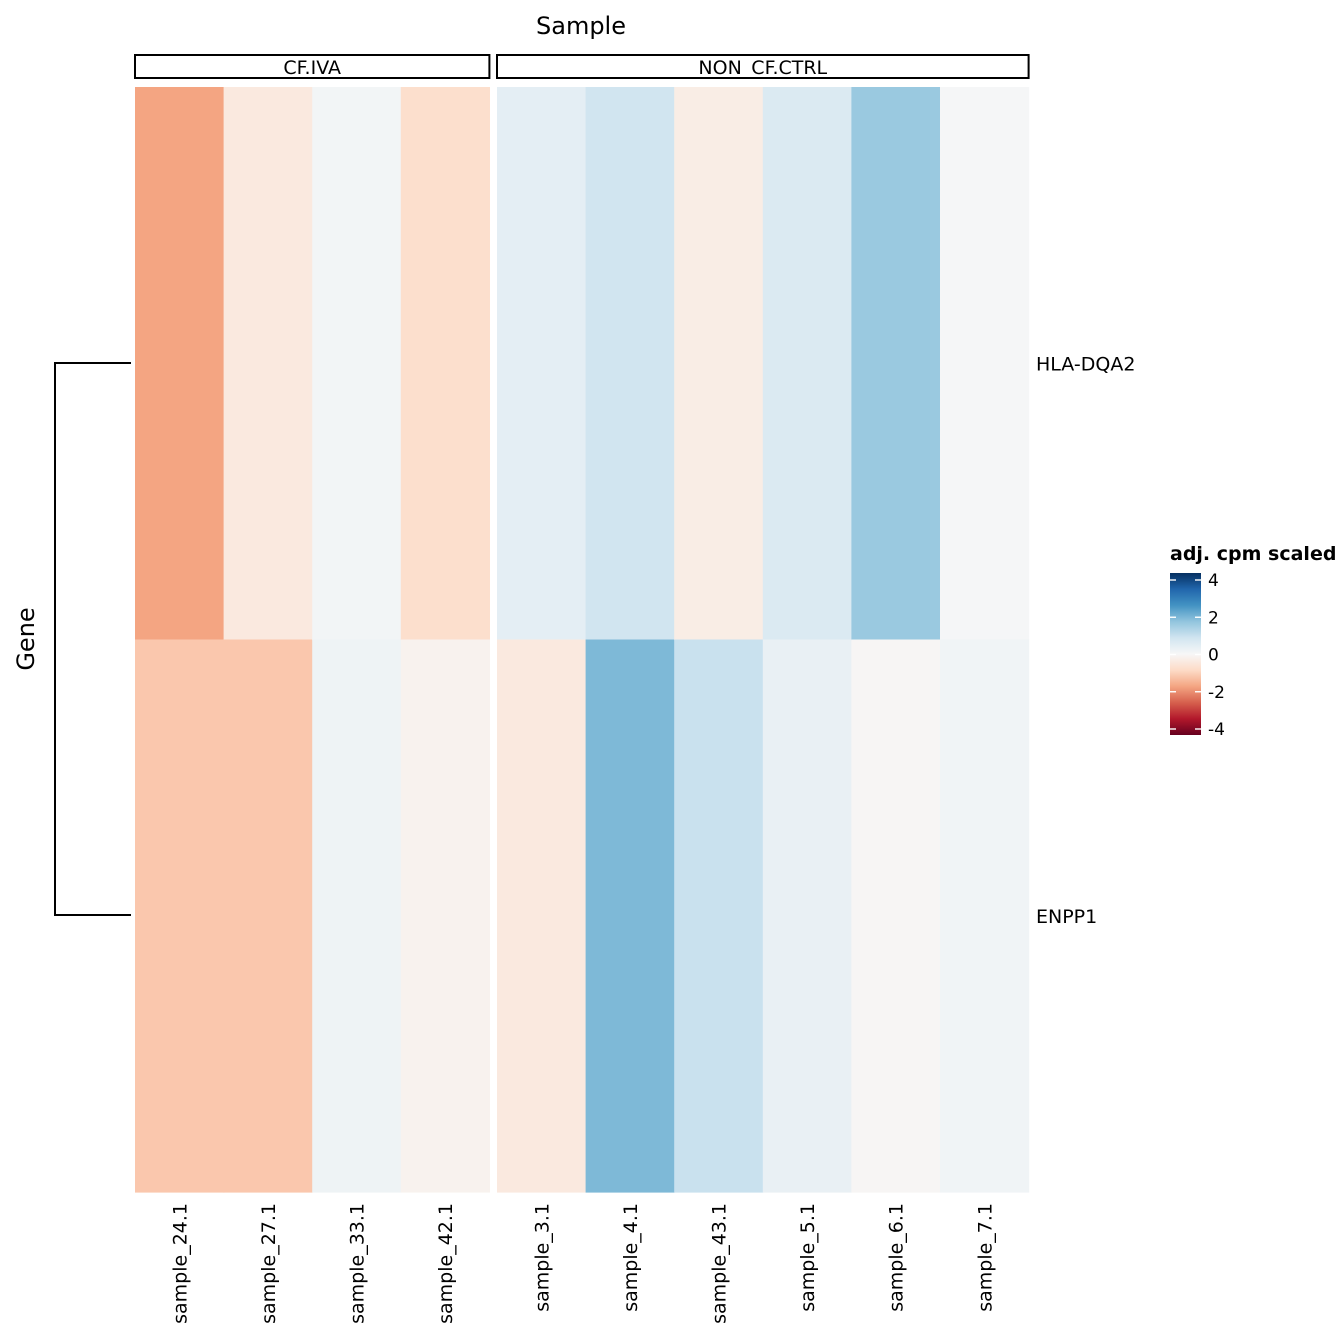 Image resolution: width=1344 pixels, height=1344 pixels. Describe the element at coordinates (542, 1257) in the screenshot. I see `sample-label: sample_3.1` at that location.